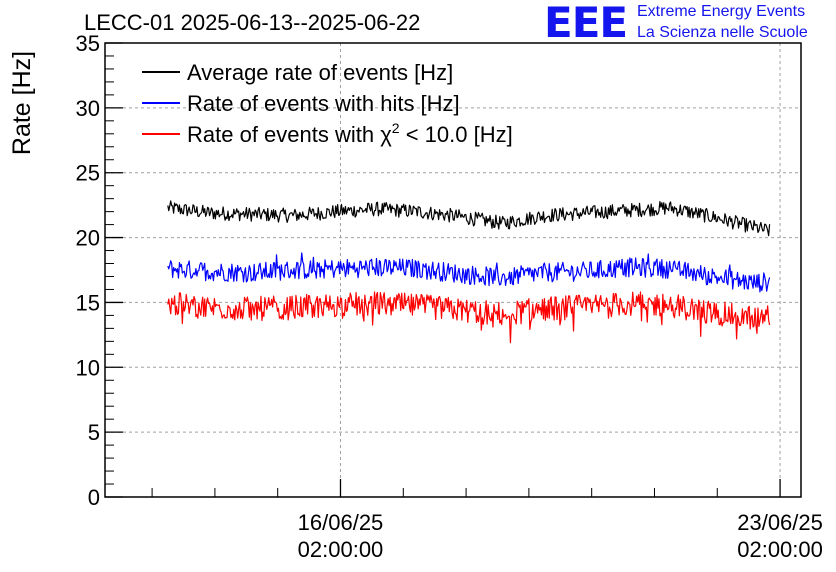 Image resolution: width=836 pixels, height=572 pixels. Describe the element at coordinates (88, 173) in the screenshot. I see `y-tick-label: 25` at that location.